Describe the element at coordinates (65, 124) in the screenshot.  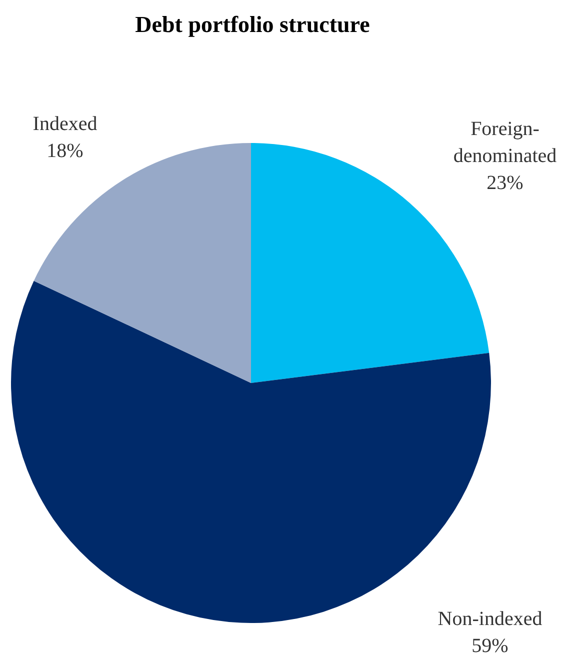
I see `slice-label: Indexed` at that location.